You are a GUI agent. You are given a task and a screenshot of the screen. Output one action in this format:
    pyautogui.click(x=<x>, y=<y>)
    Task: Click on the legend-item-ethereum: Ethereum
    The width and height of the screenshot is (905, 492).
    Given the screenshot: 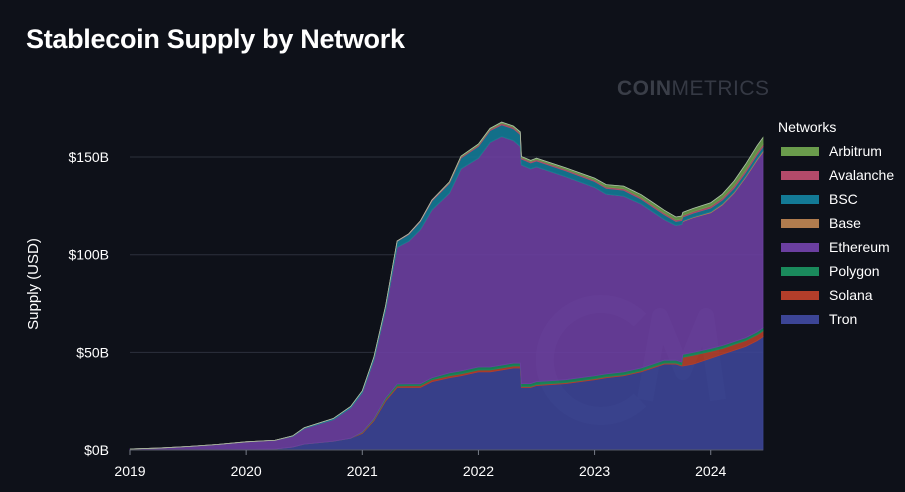 What is the action you would take?
    pyautogui.click(x=836, y=247)
    